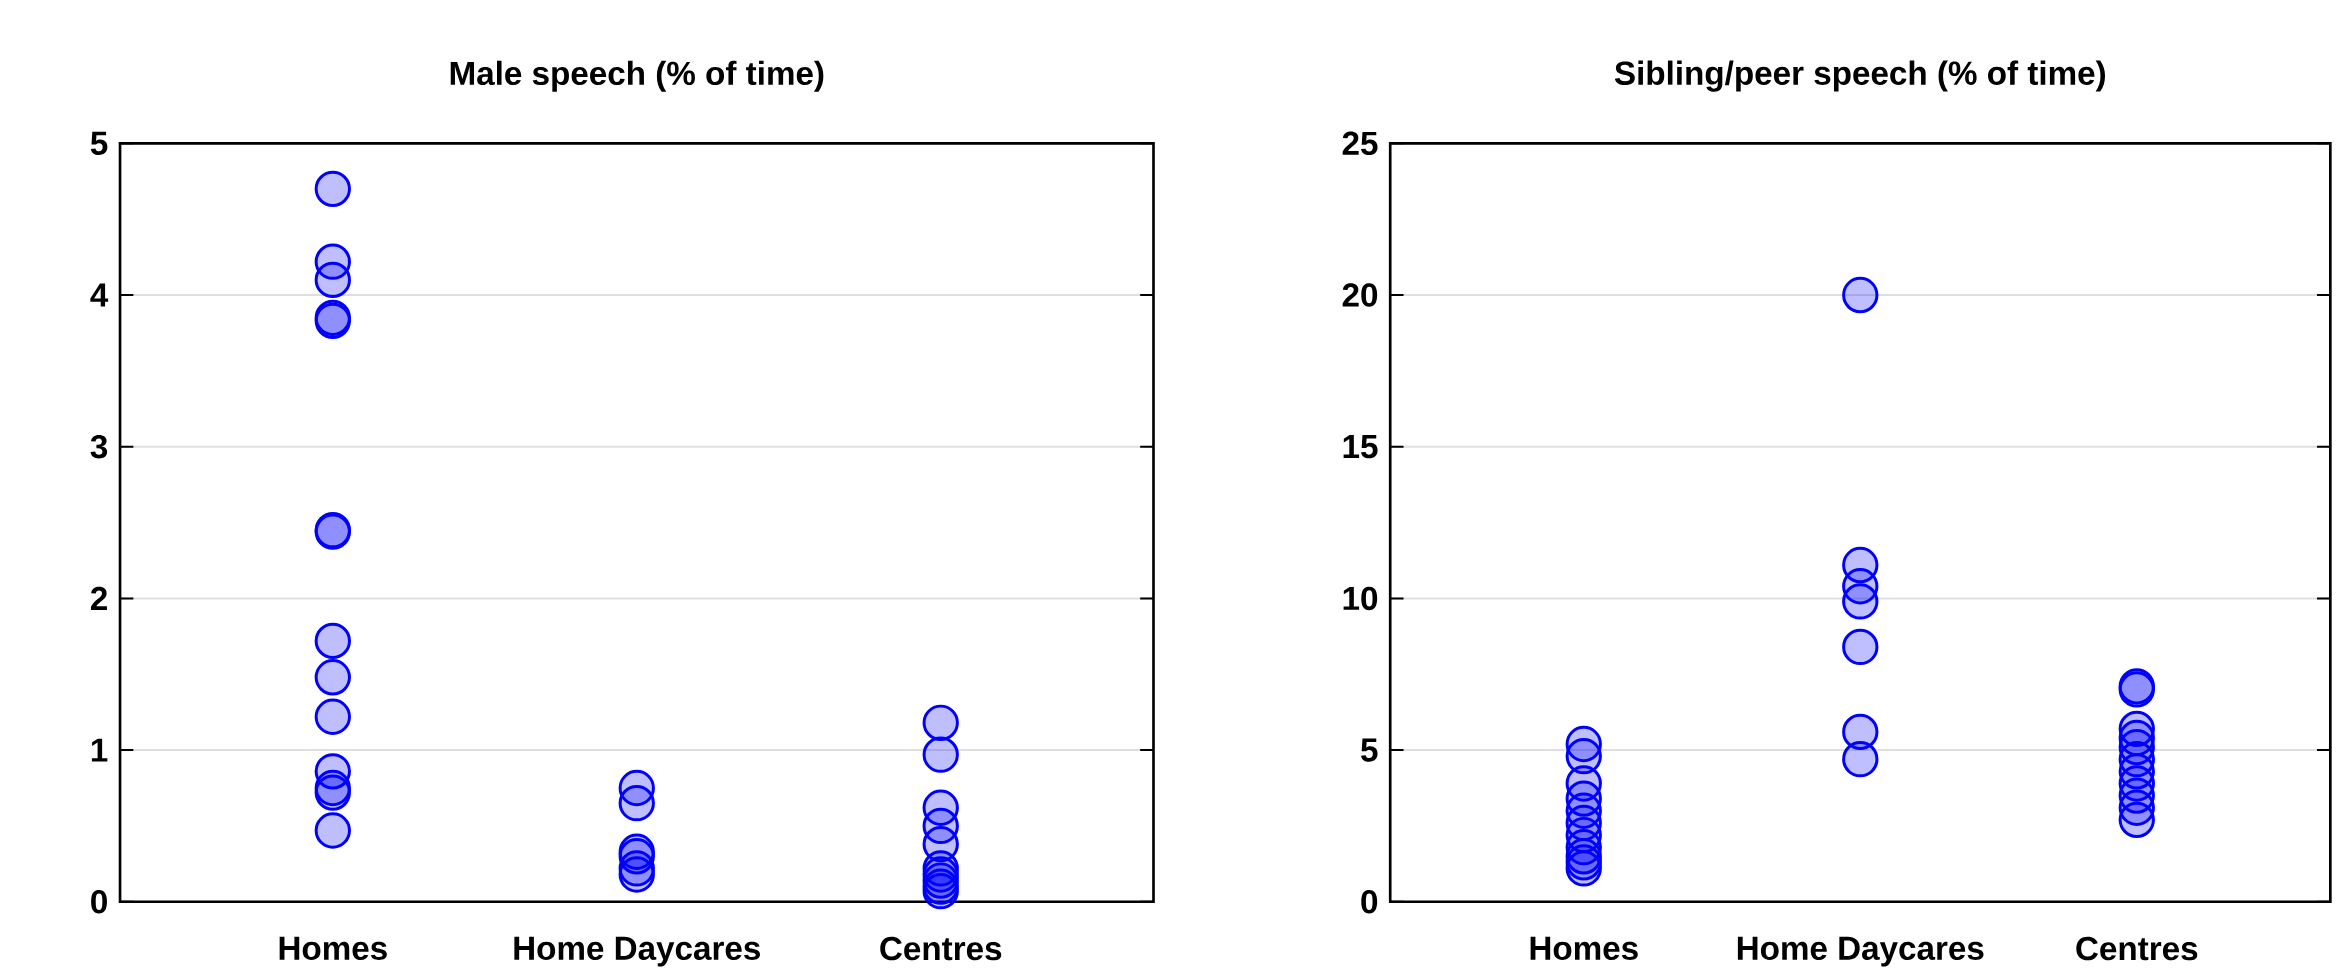  Describe the element at coordinates (99, 750) in the screenshot. I see `y-tick-label: 1` at that location.